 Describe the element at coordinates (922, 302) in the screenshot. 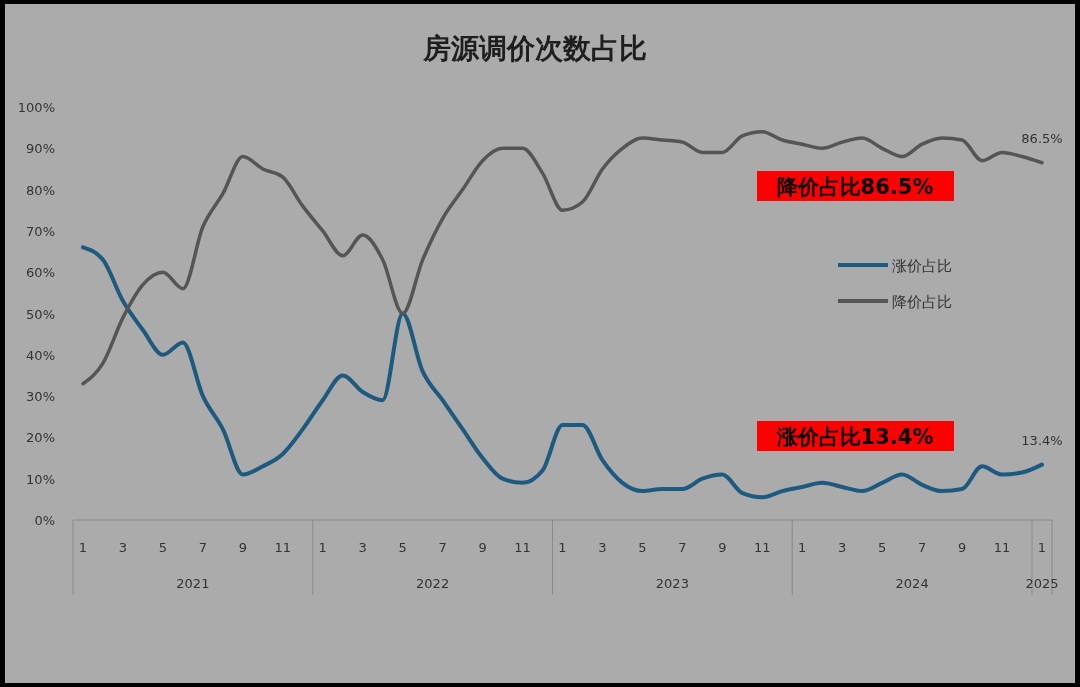

I see `legend-label: 降价占比` at that location.